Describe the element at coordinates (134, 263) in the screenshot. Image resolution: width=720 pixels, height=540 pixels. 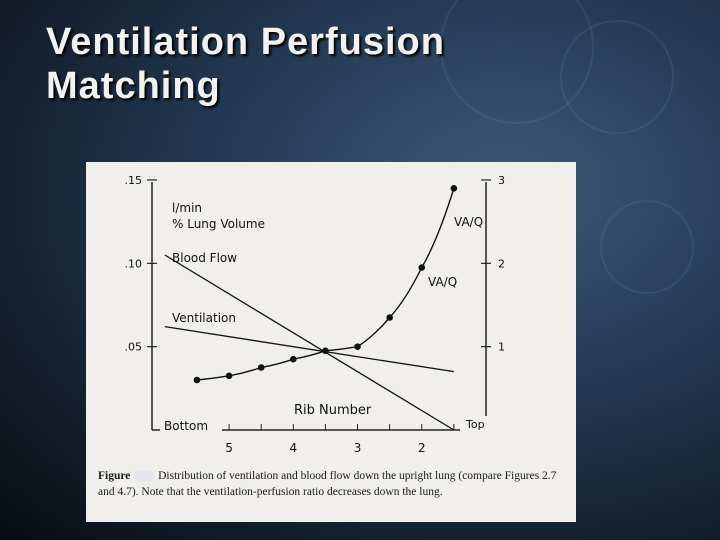
I see `left-axis-tick-label: .10` at that location.